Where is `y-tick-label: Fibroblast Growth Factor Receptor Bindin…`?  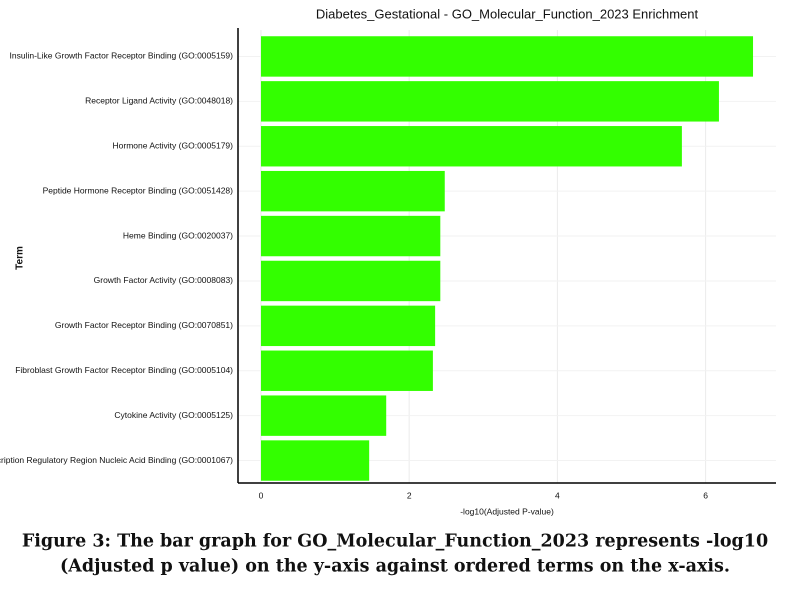 y-tick-label: Fibroblast Growth Factor Receptor Bindin… is located at coordinates (124, 370).